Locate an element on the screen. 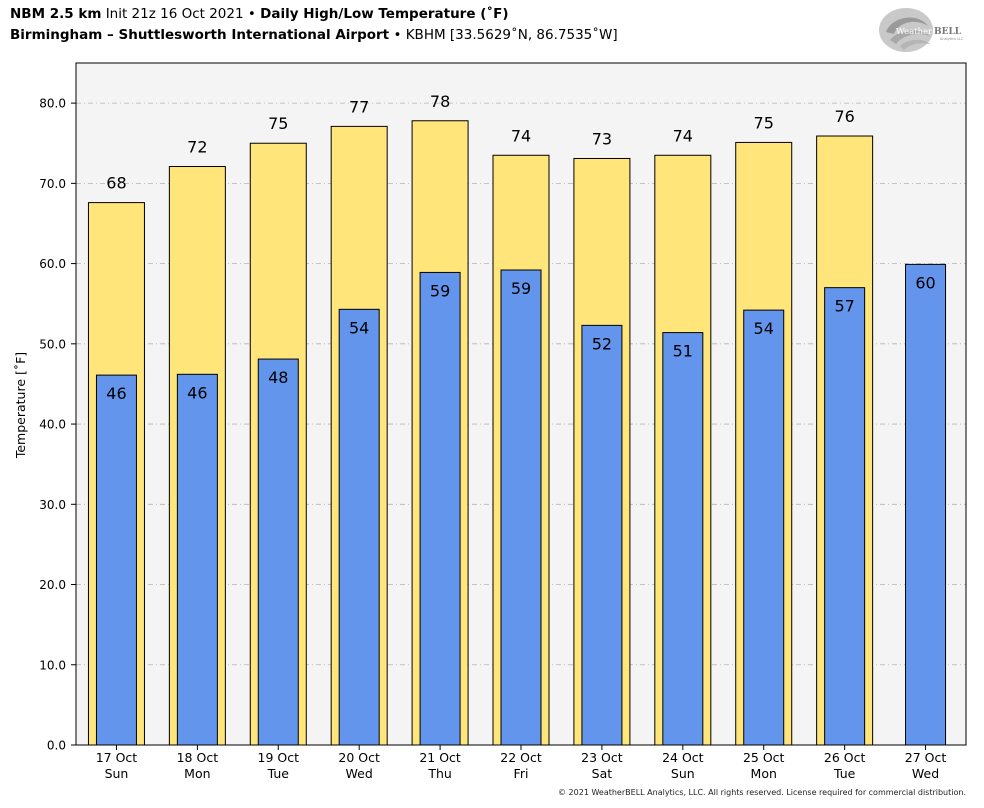 The image size is (984, 808). y-tick-label: 20.0 is located at coordinates (52, 585).